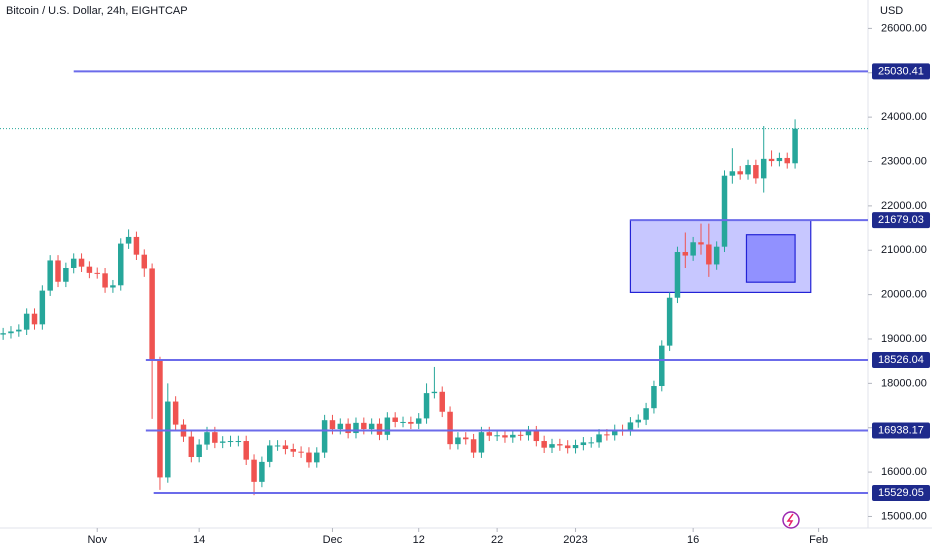  I want to click on y-tick-label: 21000.00, so click(904, 250).